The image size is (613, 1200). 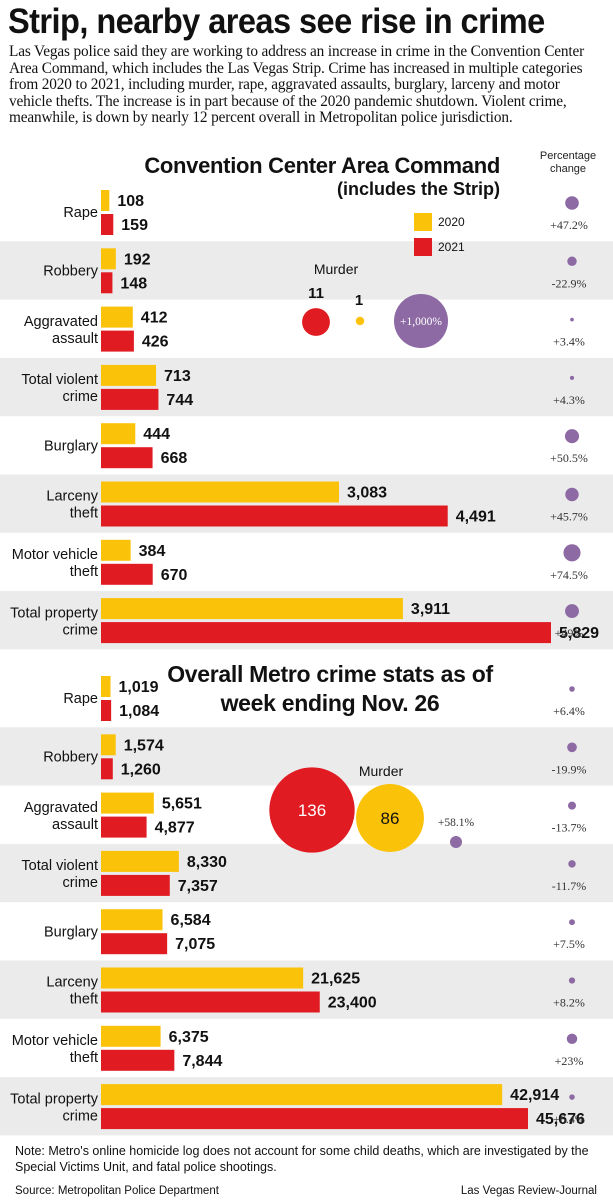 What do you see at coordinates (84, 572) in the screenshot?
I see `category-label-0-motor-vehicle-theft: theft` at bounding box center [84, 572].